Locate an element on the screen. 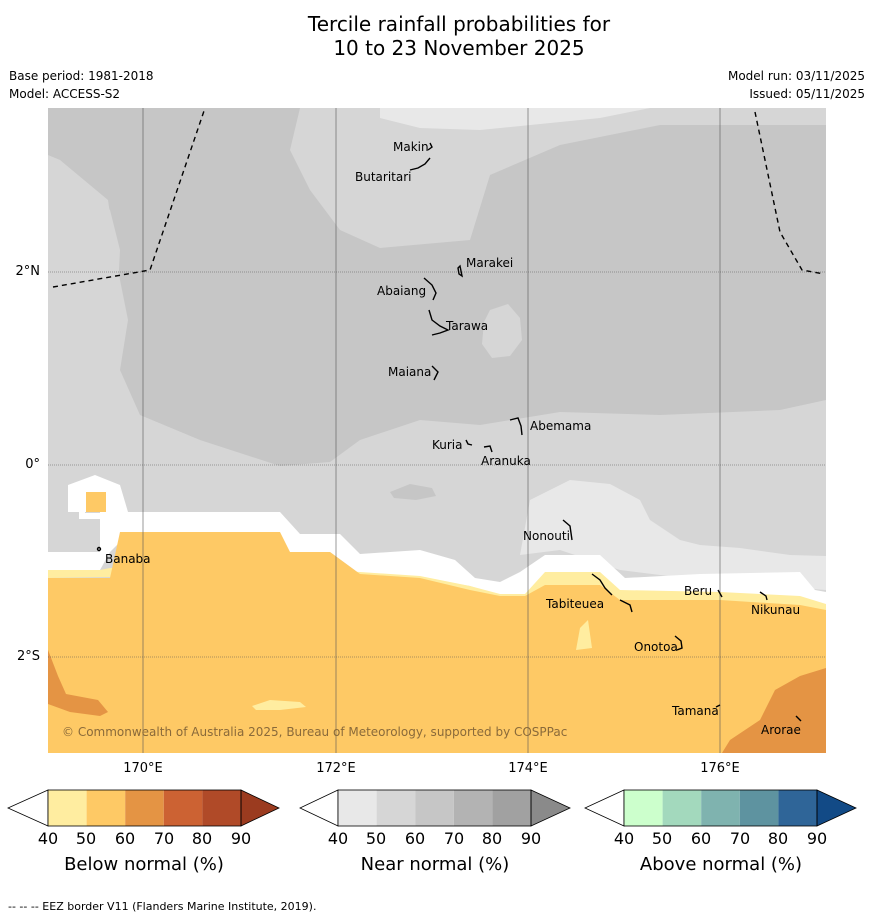 The image size is (873, 919). lon-label-172e: 172°E is located at coordinates (336, 768).